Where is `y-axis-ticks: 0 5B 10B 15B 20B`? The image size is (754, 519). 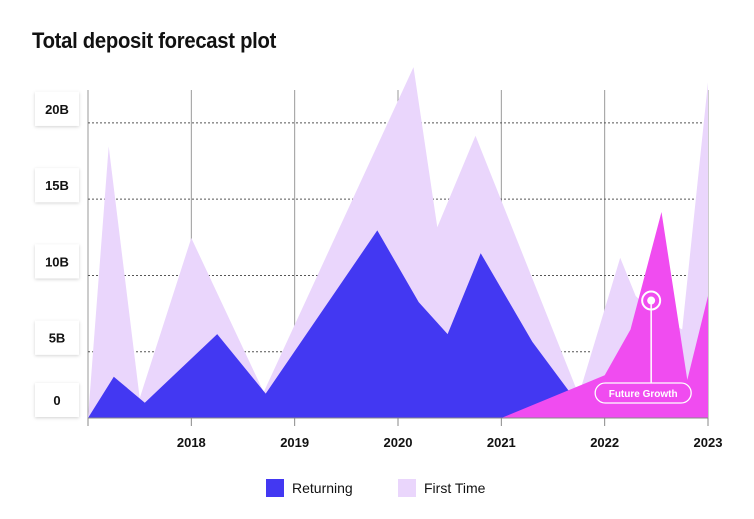 y-axis-ticks: 0 5B 10B 15B 20B is located at coordinates (57, 254).